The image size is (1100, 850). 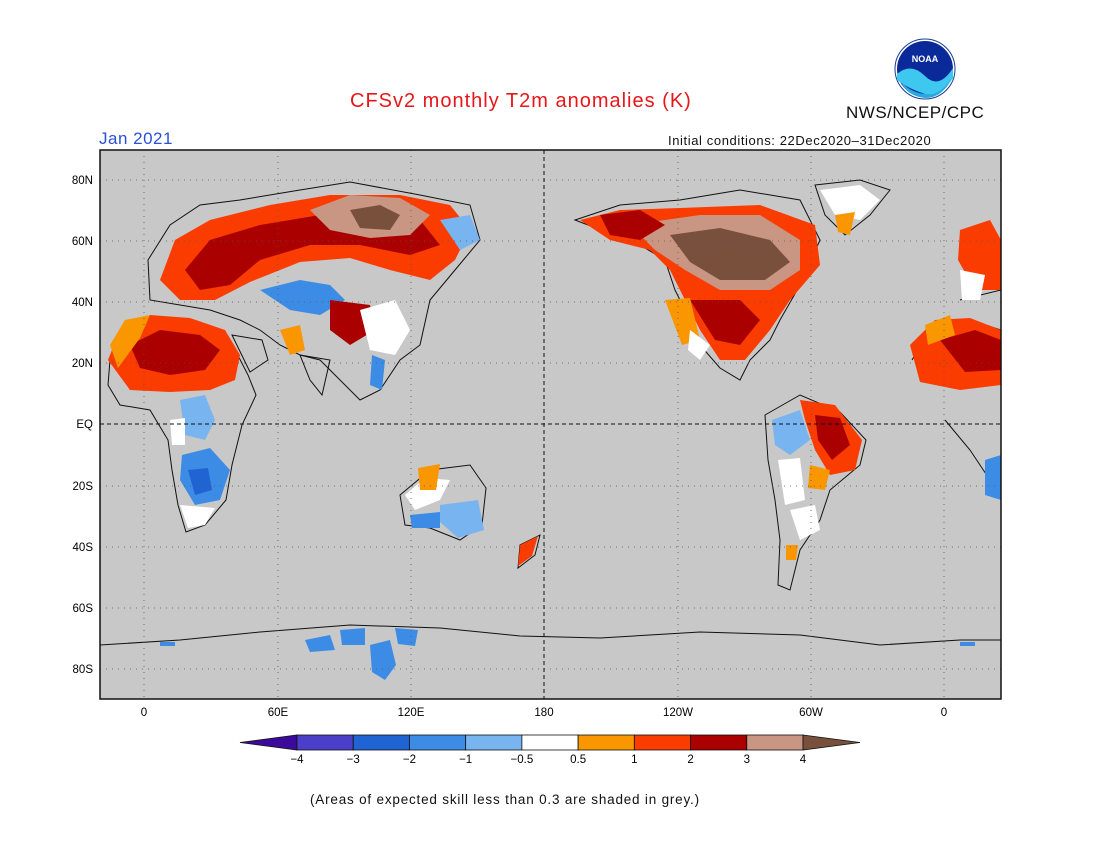 I want to click on lat-label: 80N, so click(x=82, y=181).